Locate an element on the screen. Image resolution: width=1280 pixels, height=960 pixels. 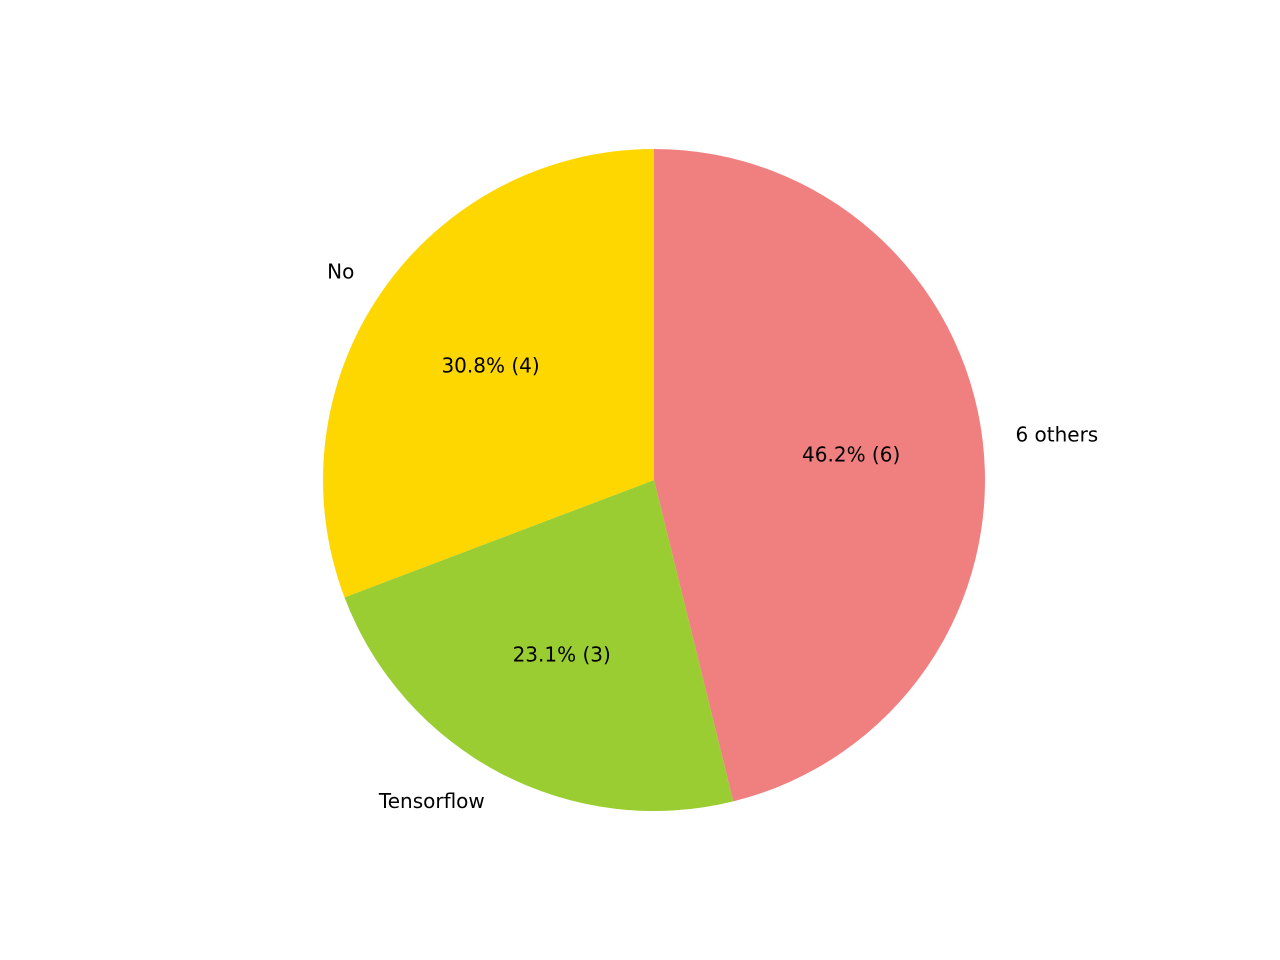
slice-label: Tensorflow is located at coordinates (431, 801).